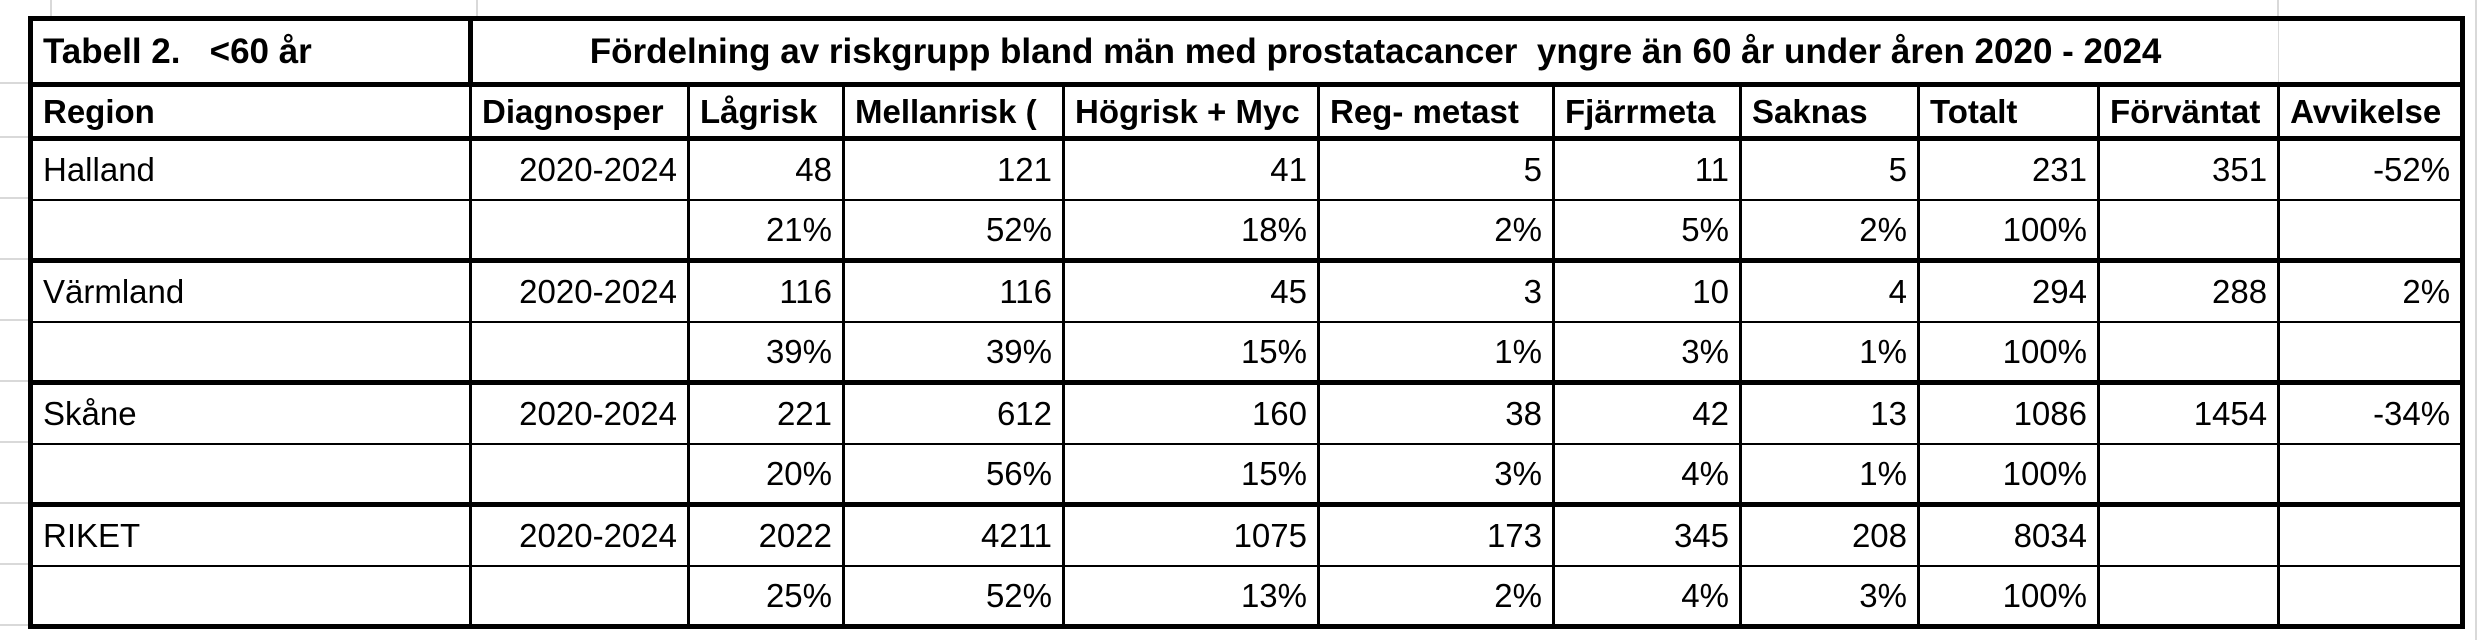 The width and height of the screenshot is (2483, 640). I want to click on cell-halland-forvantat: 351, so click(2188, 169).